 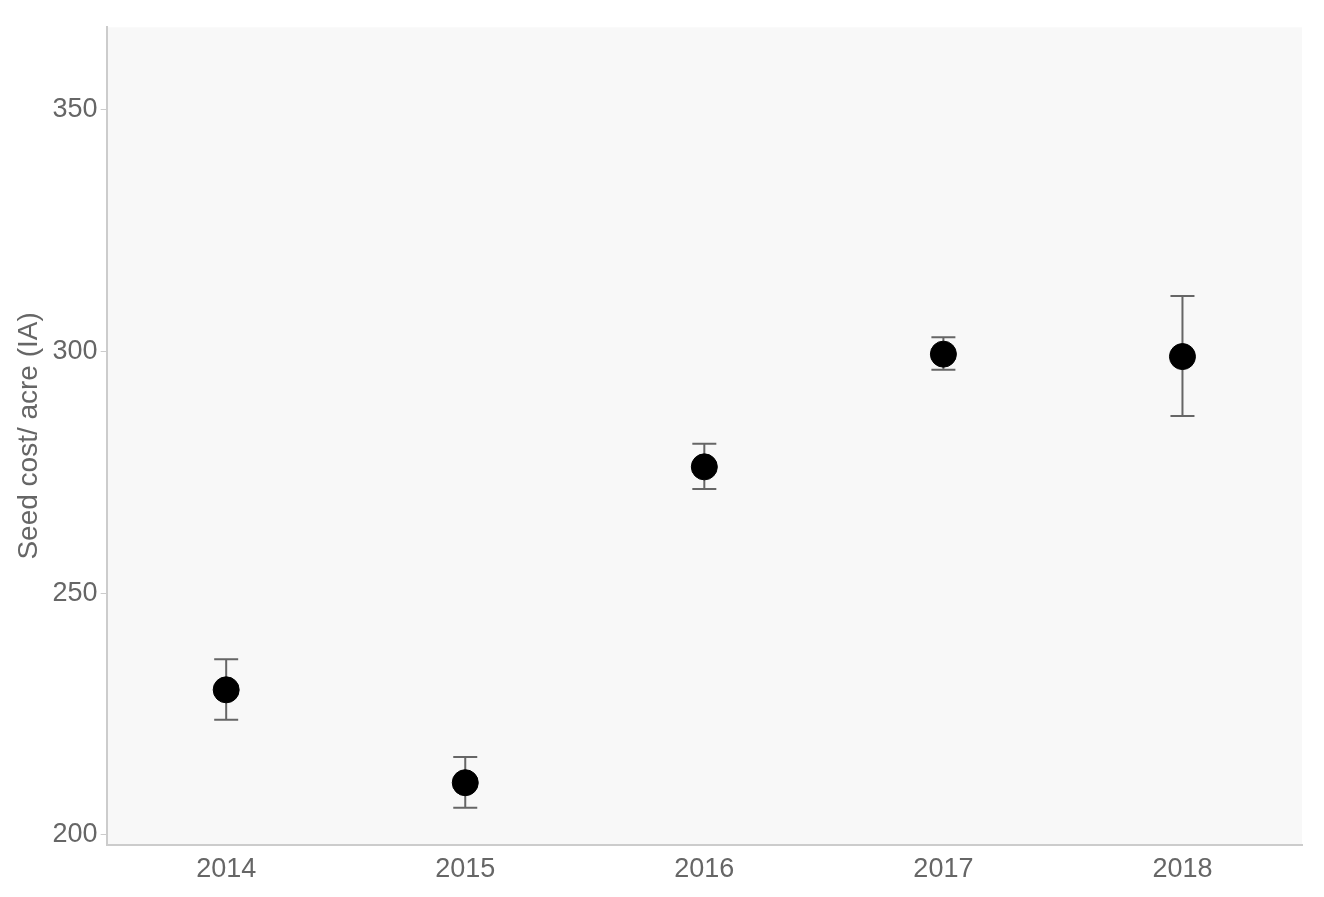 I want to click on y-tick-label: 250, so click(x=75, y=591).